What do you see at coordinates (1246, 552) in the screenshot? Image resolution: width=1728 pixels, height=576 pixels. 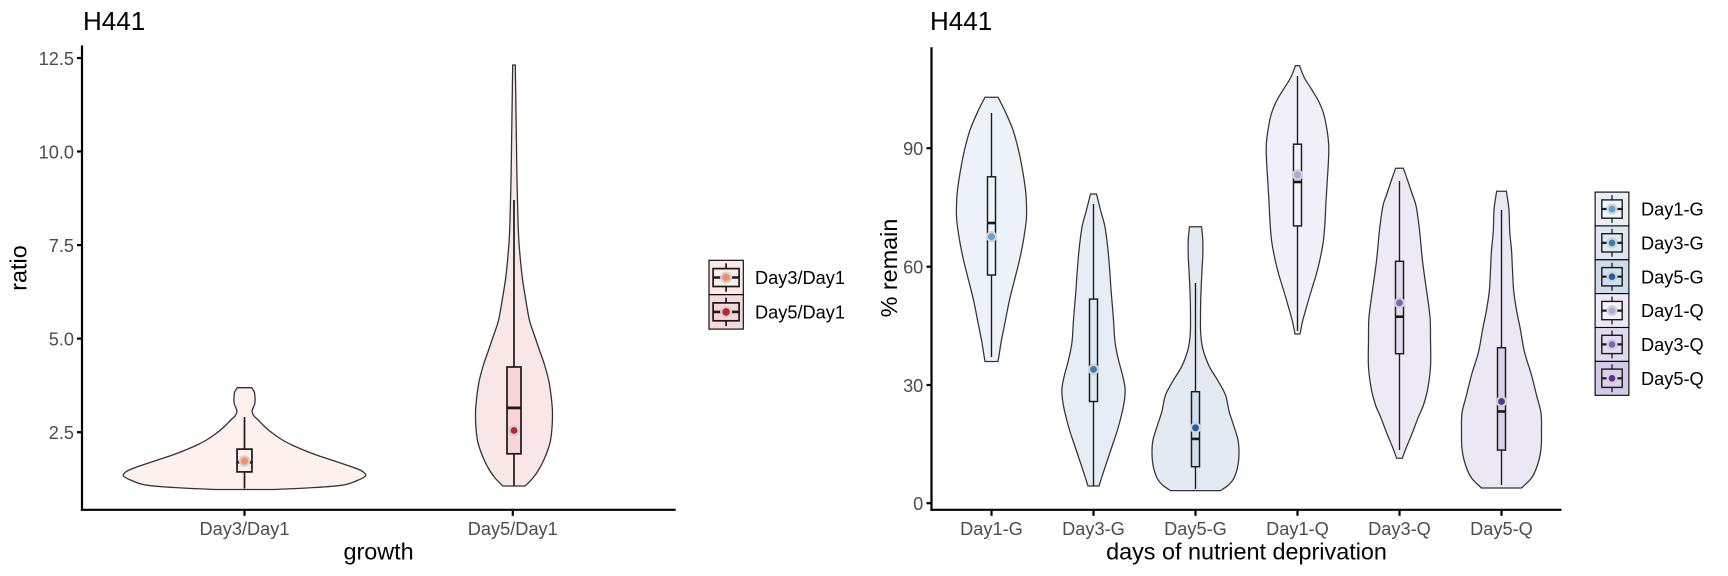 I see `svg-text: days of nutrient deprivation` at bounding box center [1246, 552].